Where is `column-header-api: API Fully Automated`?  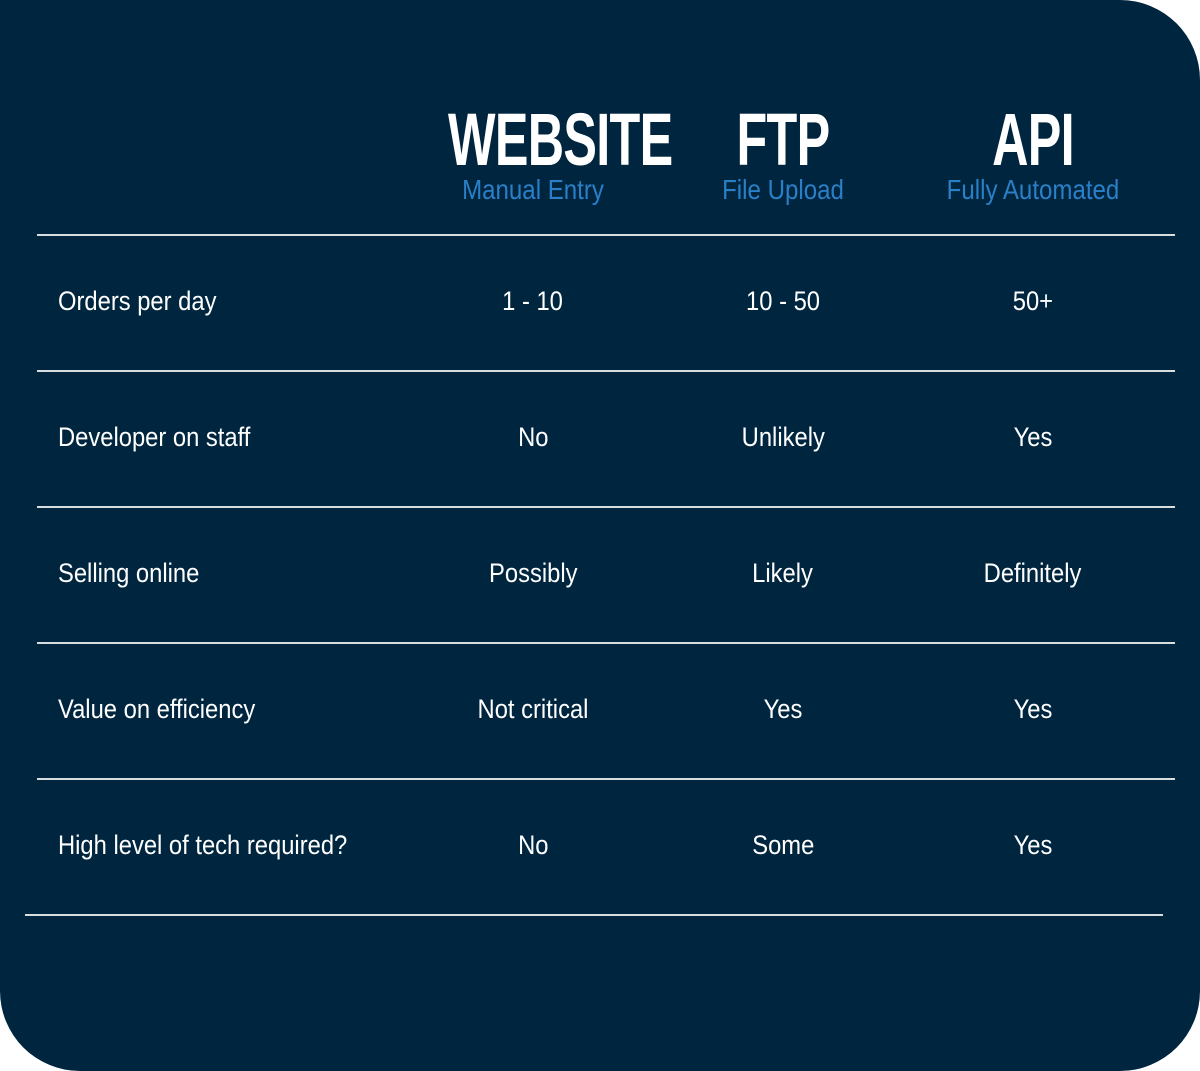 column-header-api: API Fully Automated is located at coordinates (1033, 151).